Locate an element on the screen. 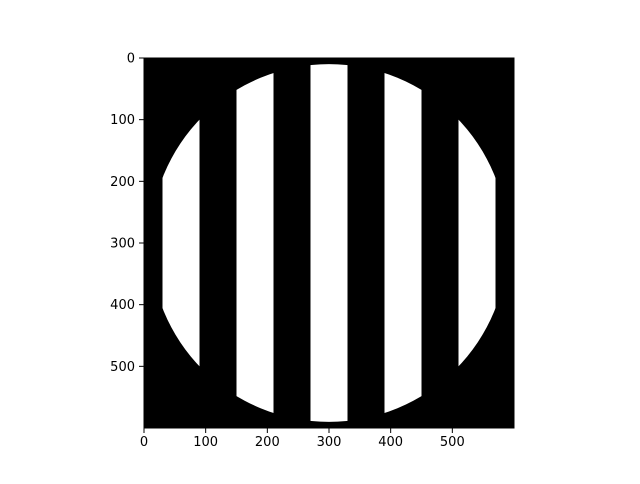 This screenshot has height=484, width=640. x-tick-label-0: 0 is located at coordinates (144, 442).